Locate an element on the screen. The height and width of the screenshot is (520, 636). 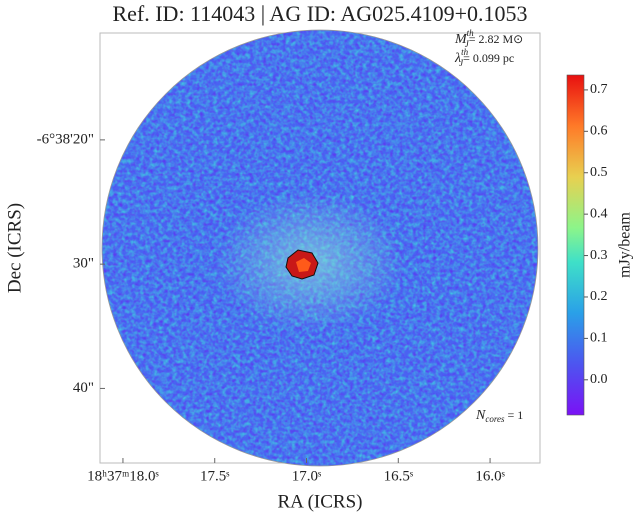
annotation-text: = 0.099 pc is located at coordinates (488, 58).